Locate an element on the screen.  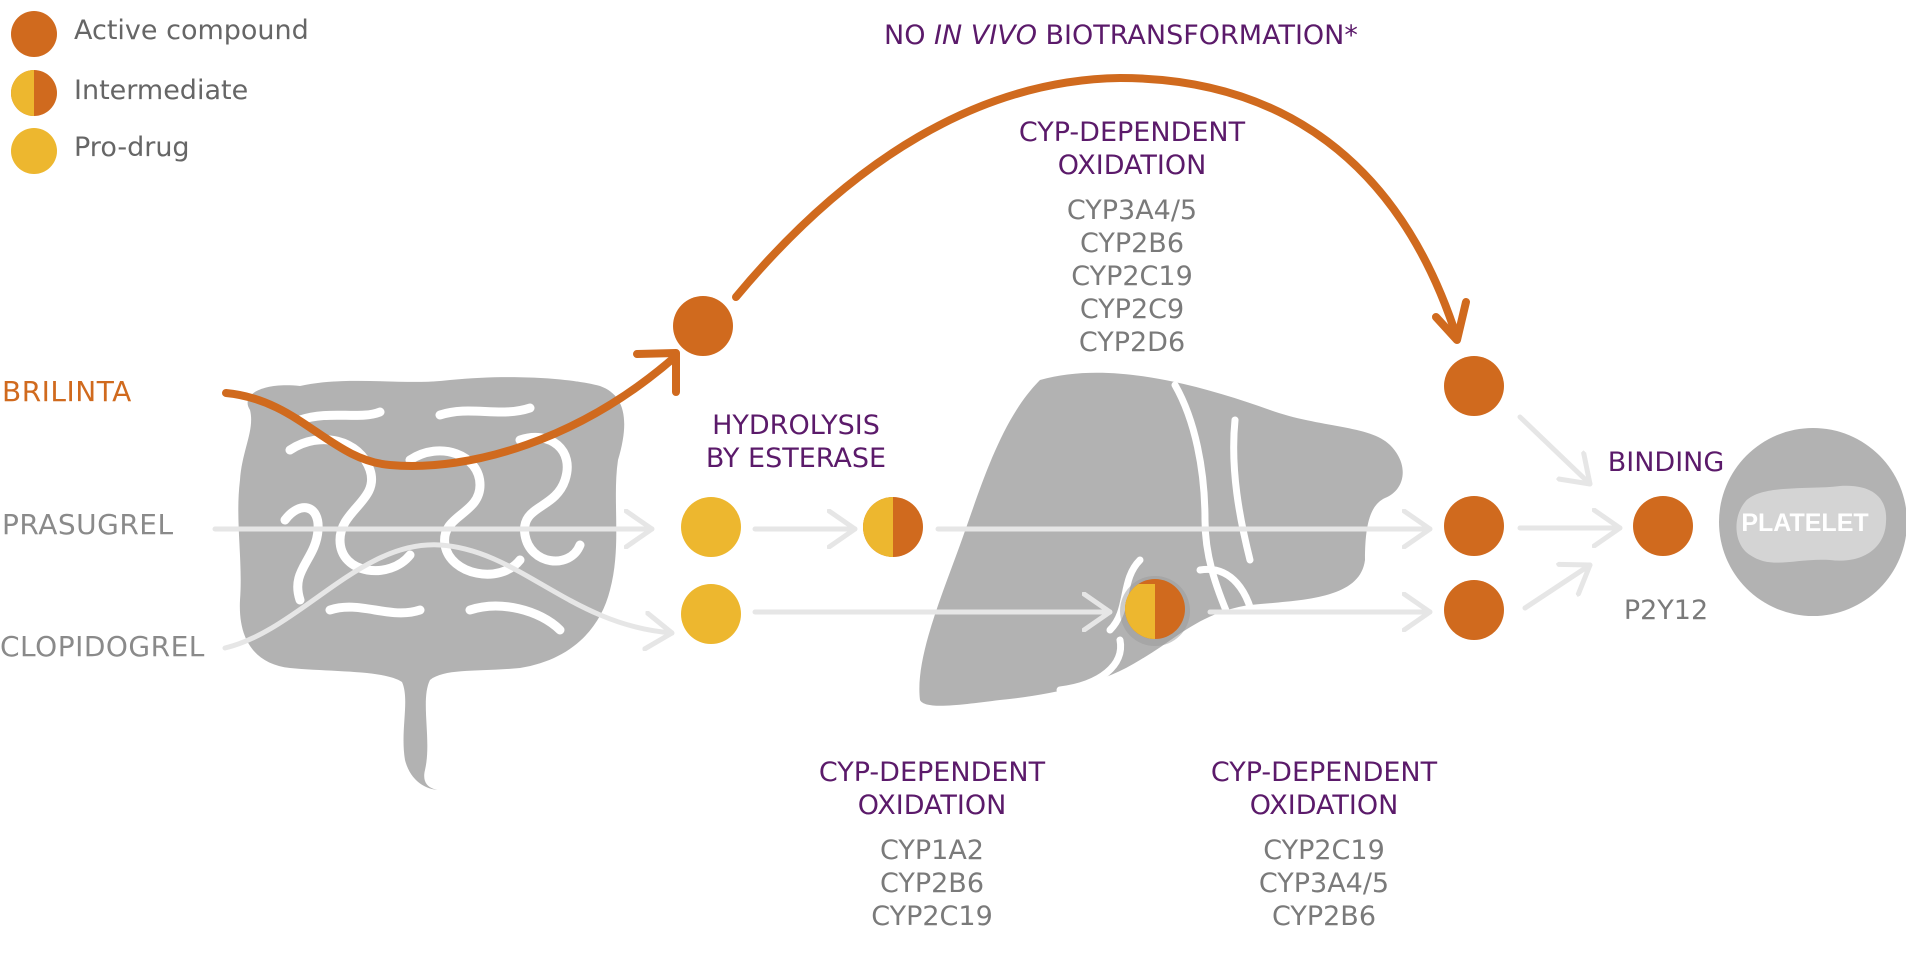
cyp-top-title: CYP-DEPENDENT OXIDATION is located at coordinates (1132, 149).